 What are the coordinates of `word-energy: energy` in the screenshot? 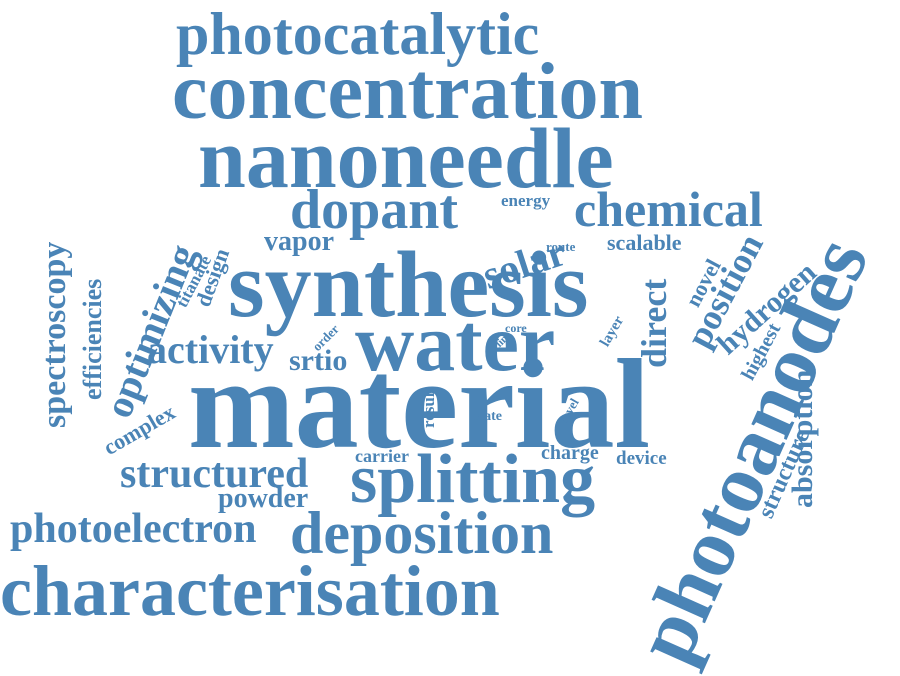 It's located at (526, 200).